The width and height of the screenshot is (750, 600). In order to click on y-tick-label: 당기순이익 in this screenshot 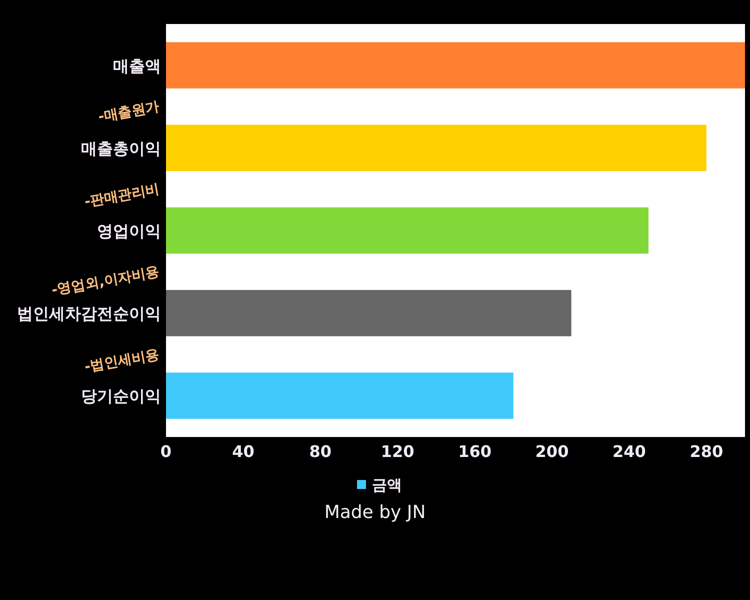, I will do `click(121, 396)`.